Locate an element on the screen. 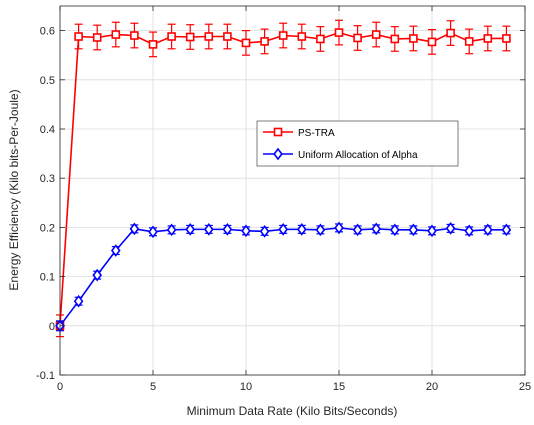  y-tick-label: 0.4 is located at coordinates (47, 130).